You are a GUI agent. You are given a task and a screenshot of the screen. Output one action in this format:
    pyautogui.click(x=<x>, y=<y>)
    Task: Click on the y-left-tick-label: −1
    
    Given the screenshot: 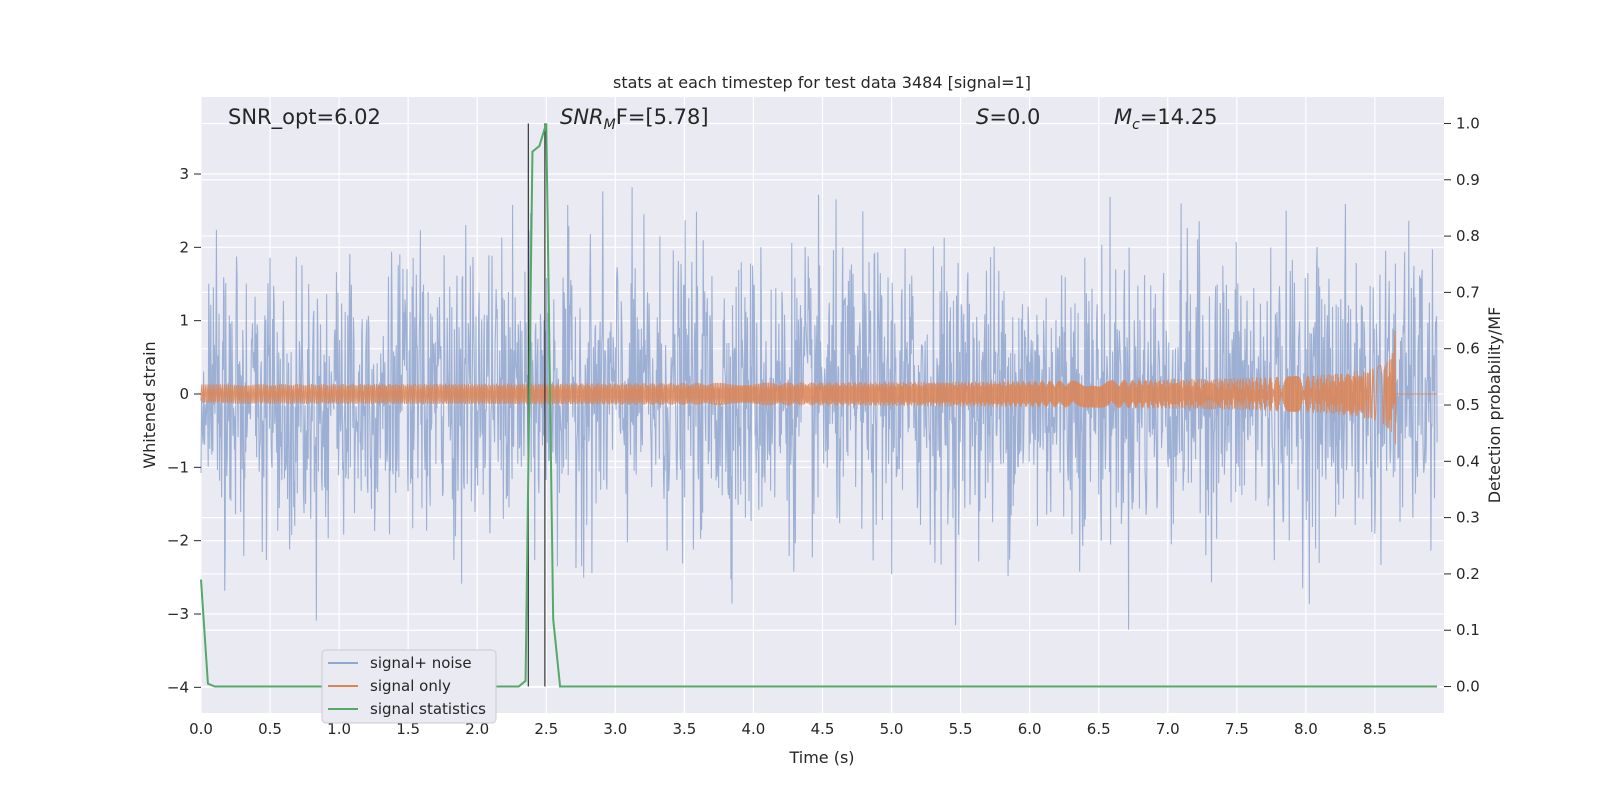 What is the action you would take?
    pyautogui.click(x=178, y=467)
    